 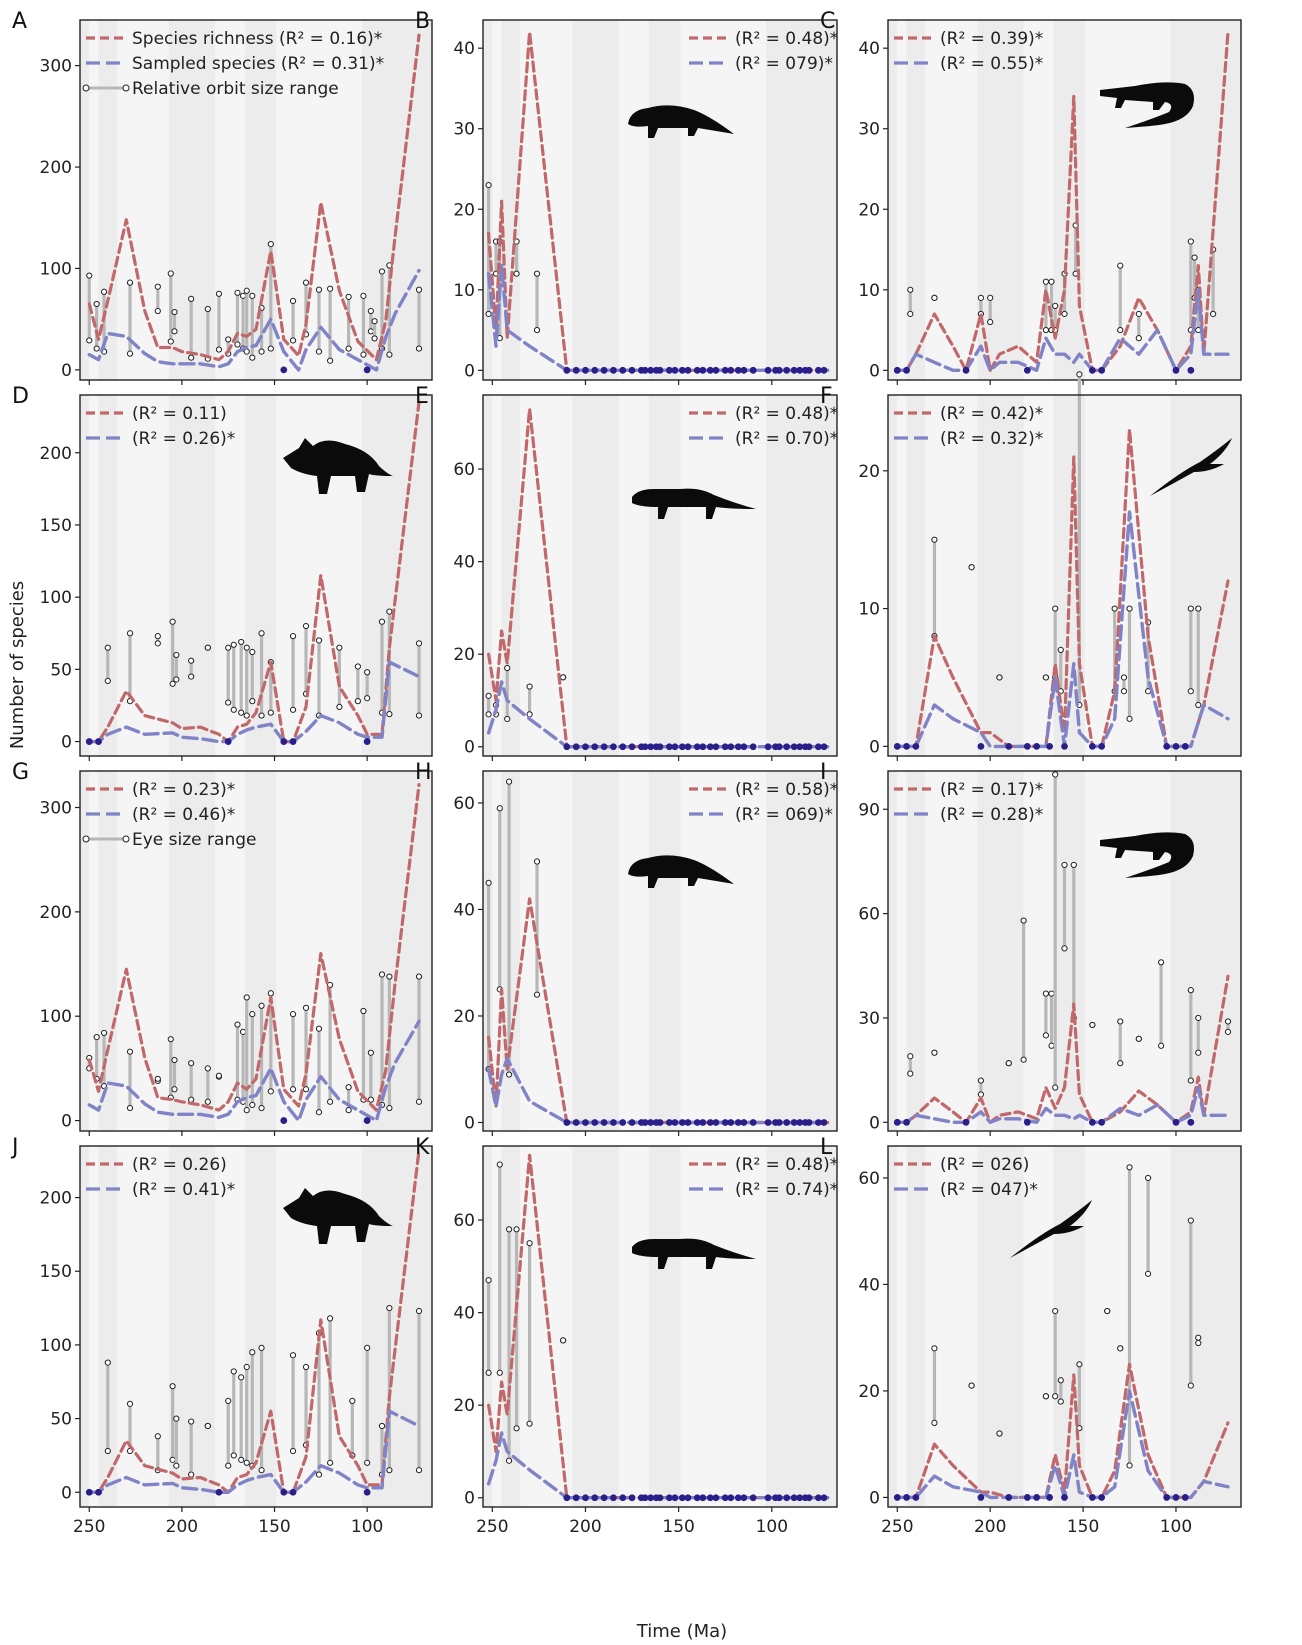 I want to click on y-tick-label: 30, so click(x=464, y=130).